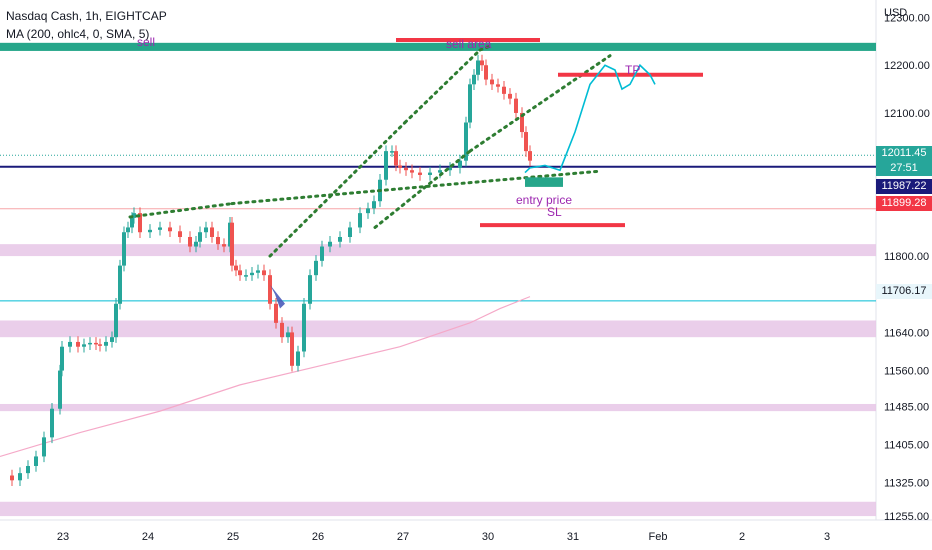  What do you see at coordinates (904, 275) in the screenshot?
I see `price-axis-background` at bounding box center [904, 275].